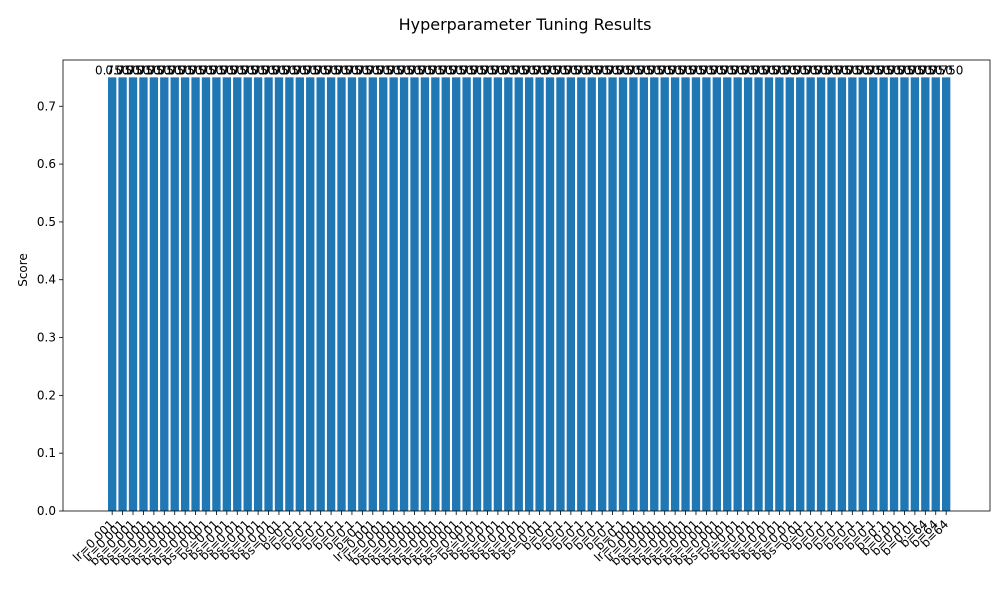  Describe the element at coordinates (46, 222) in the screenshot. I see `y-tick-label: 0.5` at that location.